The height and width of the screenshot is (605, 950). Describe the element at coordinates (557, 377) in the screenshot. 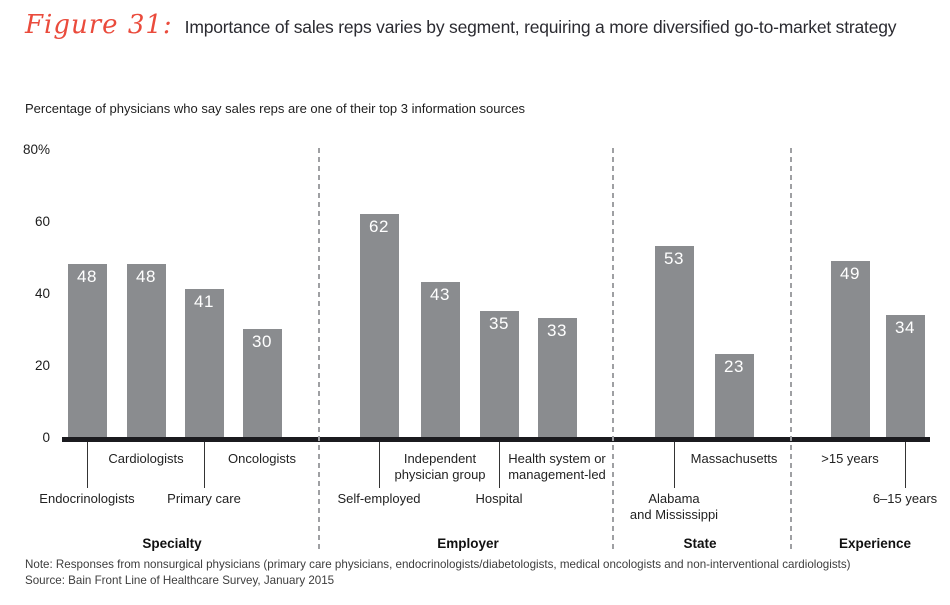

I see `bar: 33` at that location.